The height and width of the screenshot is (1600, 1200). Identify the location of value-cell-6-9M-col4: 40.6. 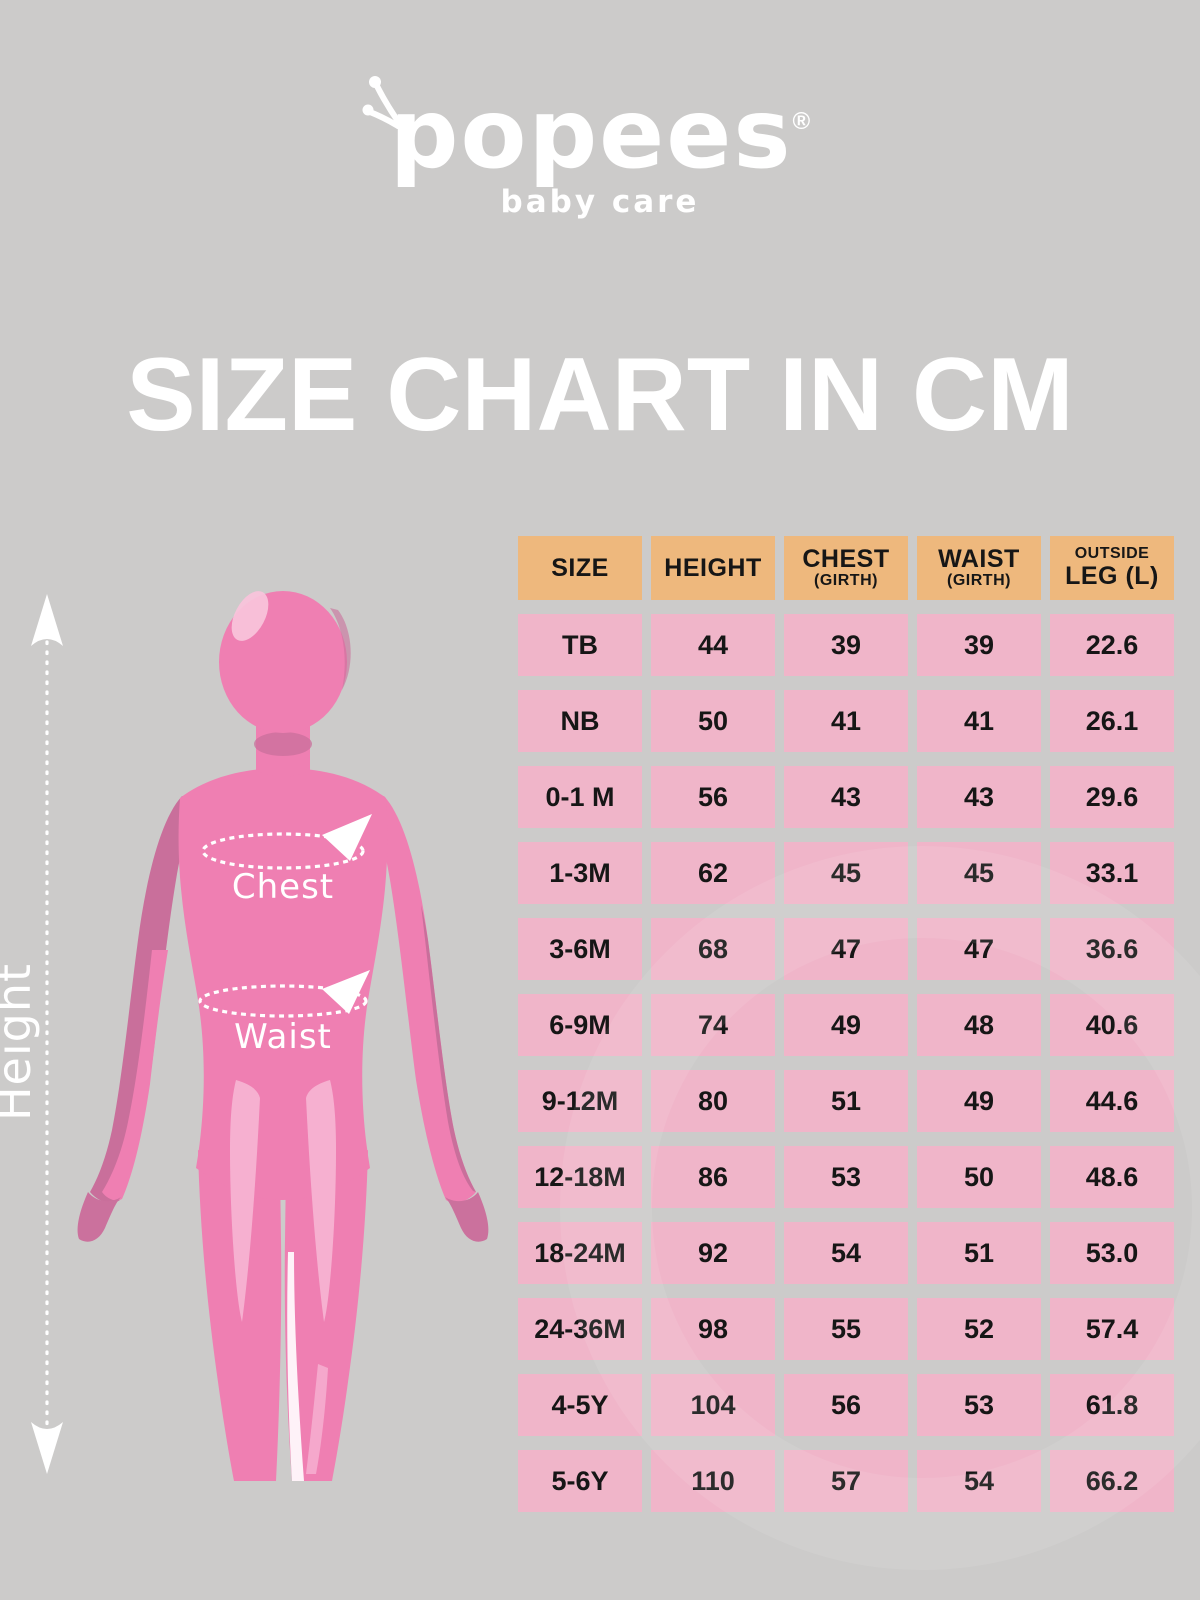
(1112, 1025).